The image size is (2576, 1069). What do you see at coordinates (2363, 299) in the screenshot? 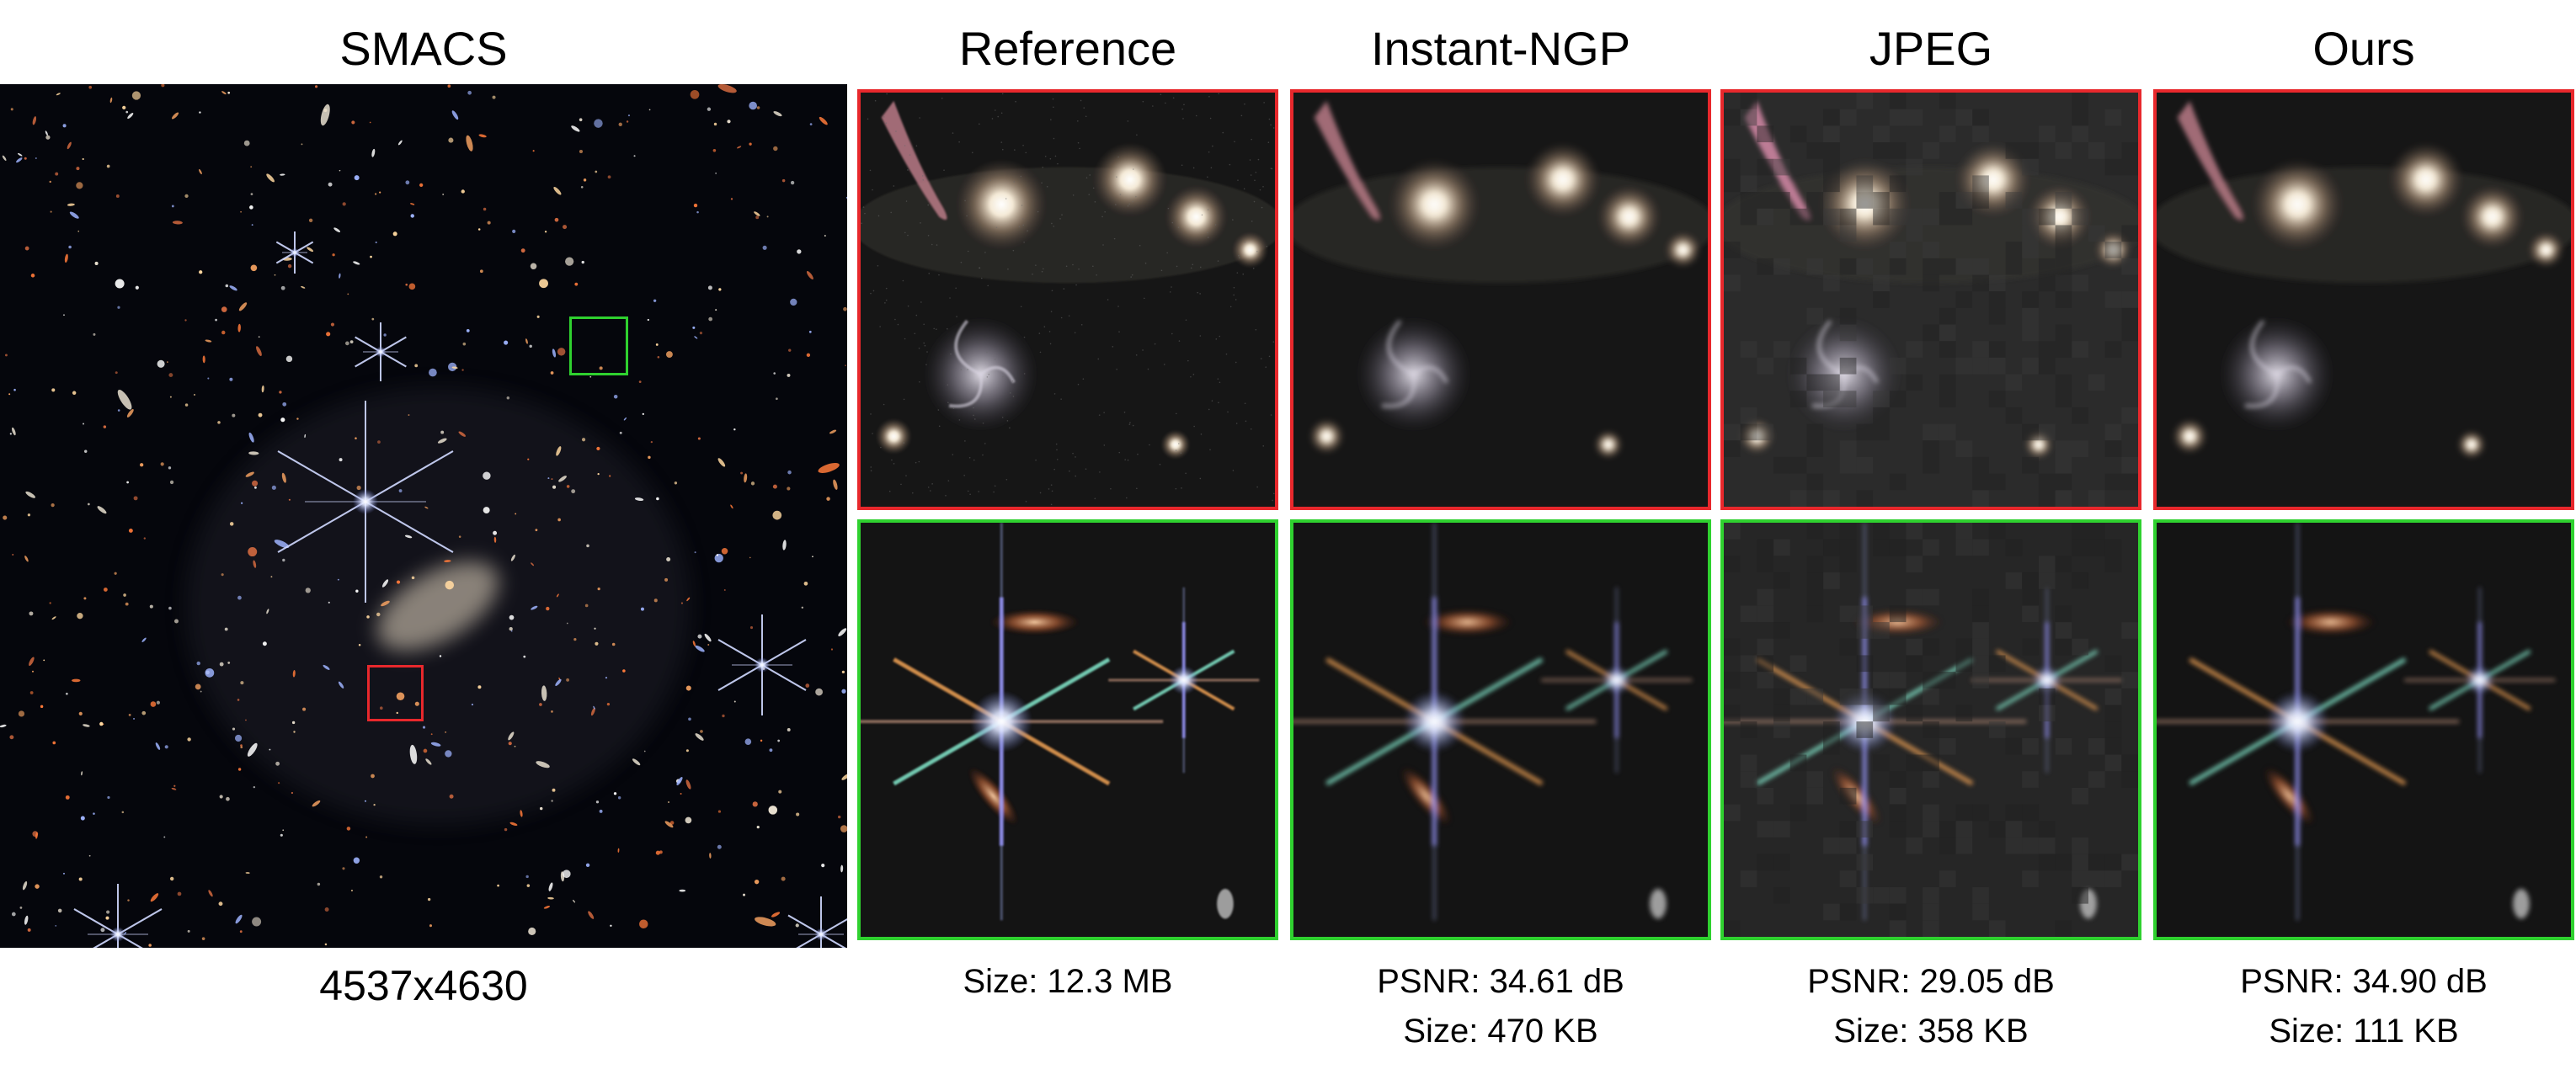
I see `red-crop-ours` at bounding box center [2363, 299].